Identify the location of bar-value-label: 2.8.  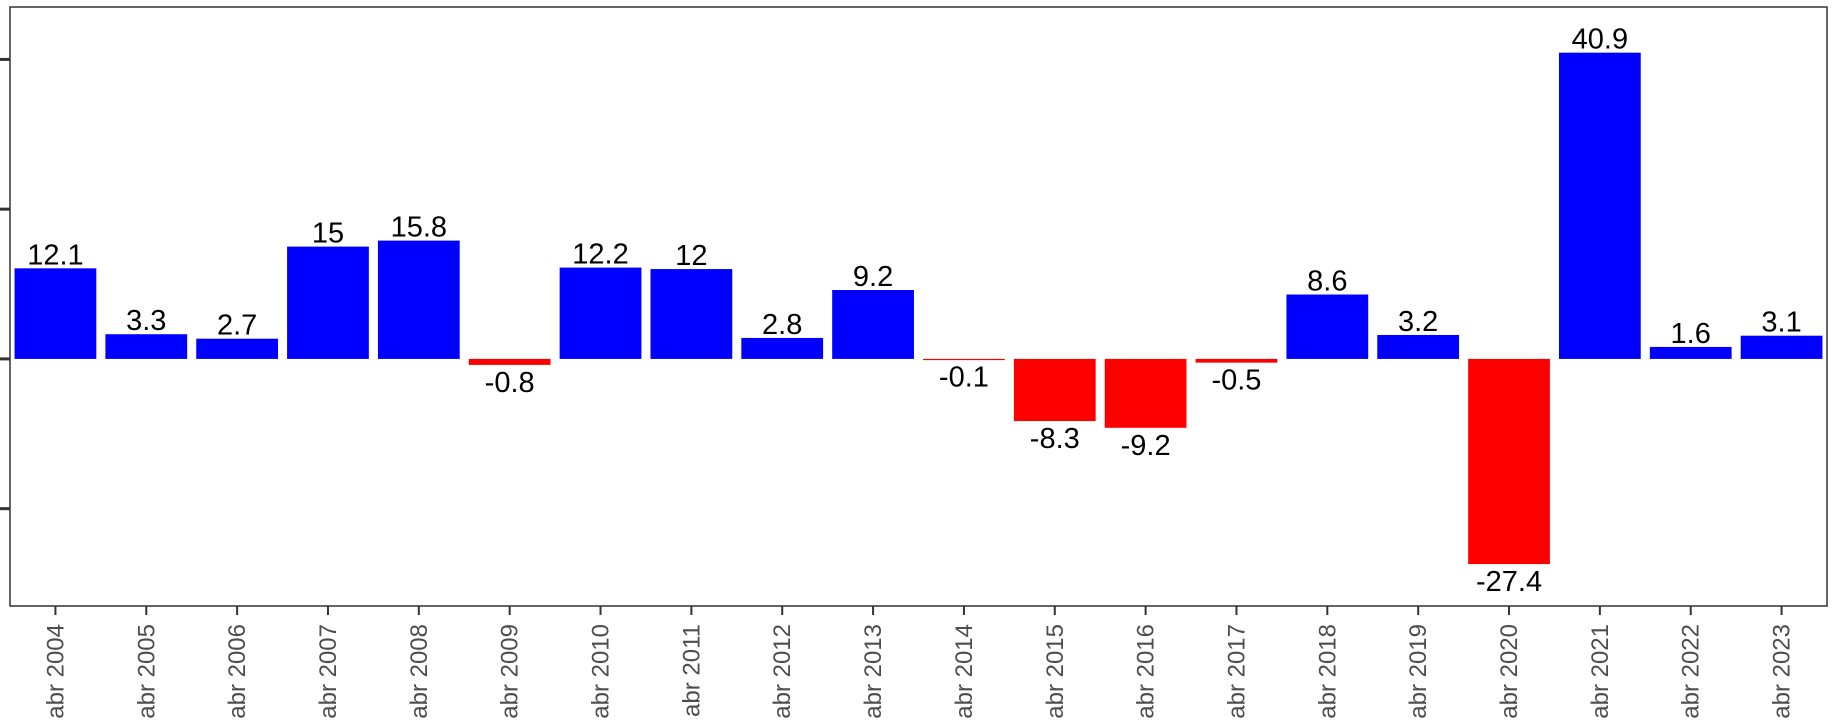
(782, 325).